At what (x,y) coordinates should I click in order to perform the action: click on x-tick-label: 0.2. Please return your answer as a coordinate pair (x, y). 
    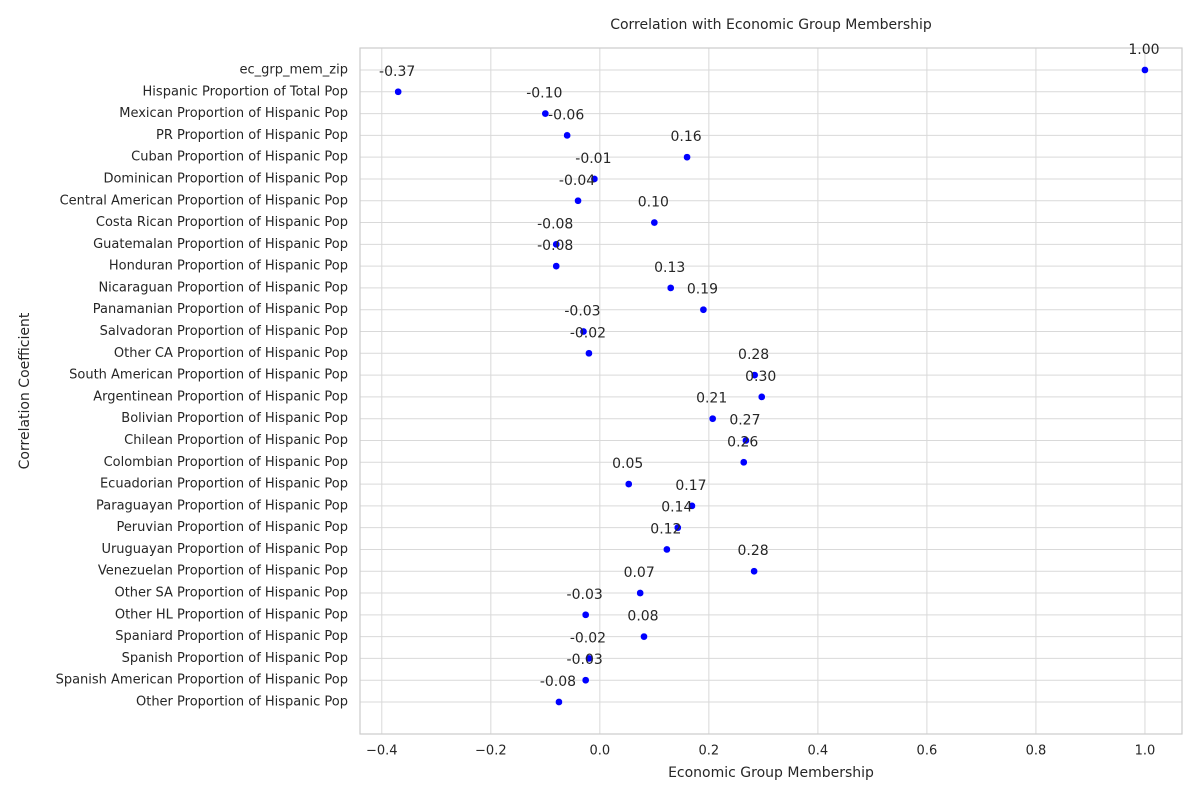
    Looking at the image, I should click on (709, 751).